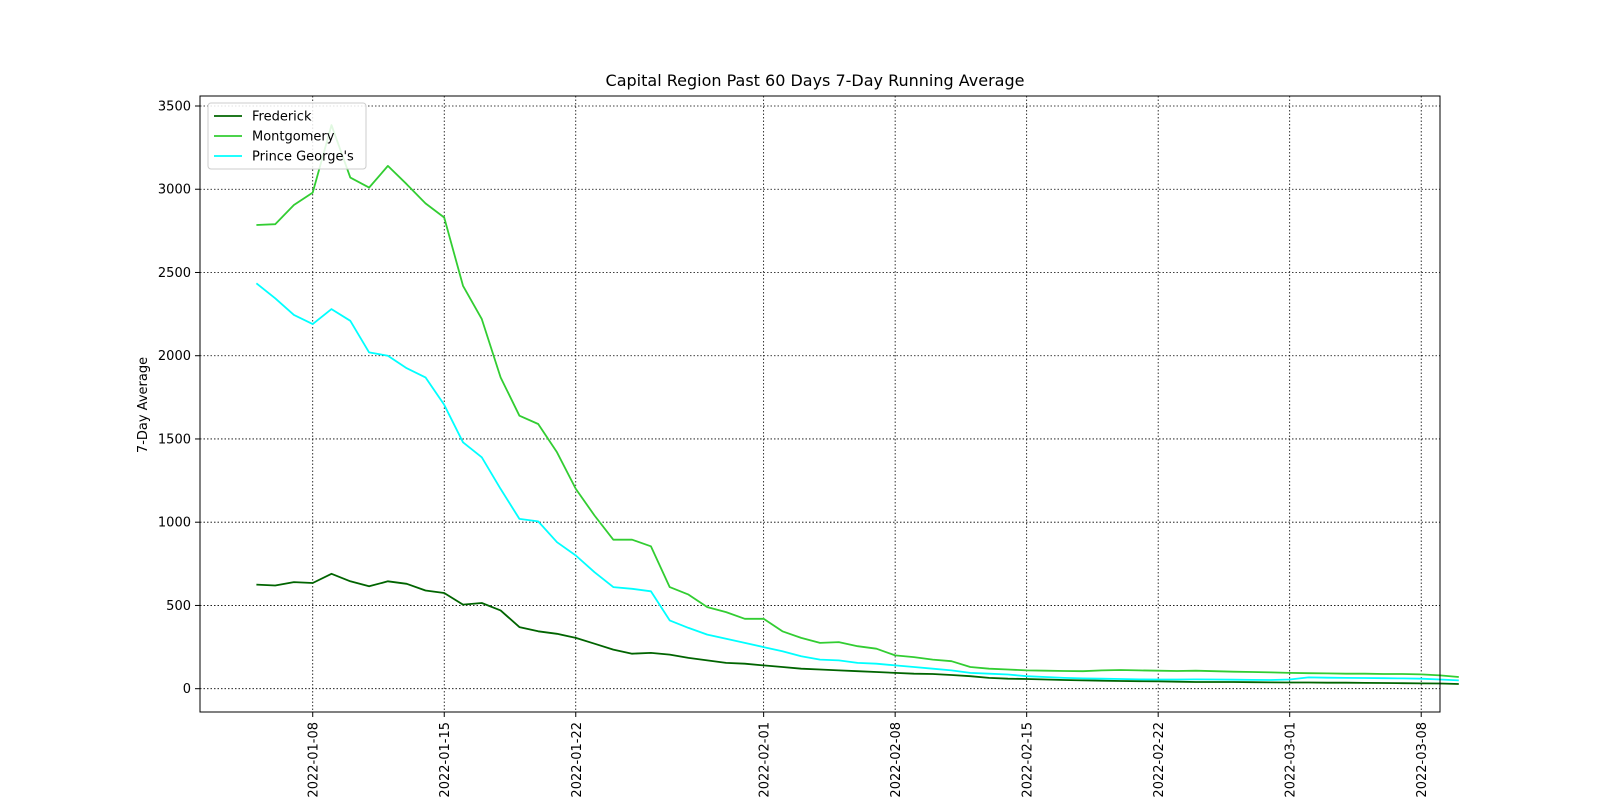  What do you see at coordinates (178, 606) in the screenshot?
I see `y-tick-label: 500` at bounding box center [178, 606].